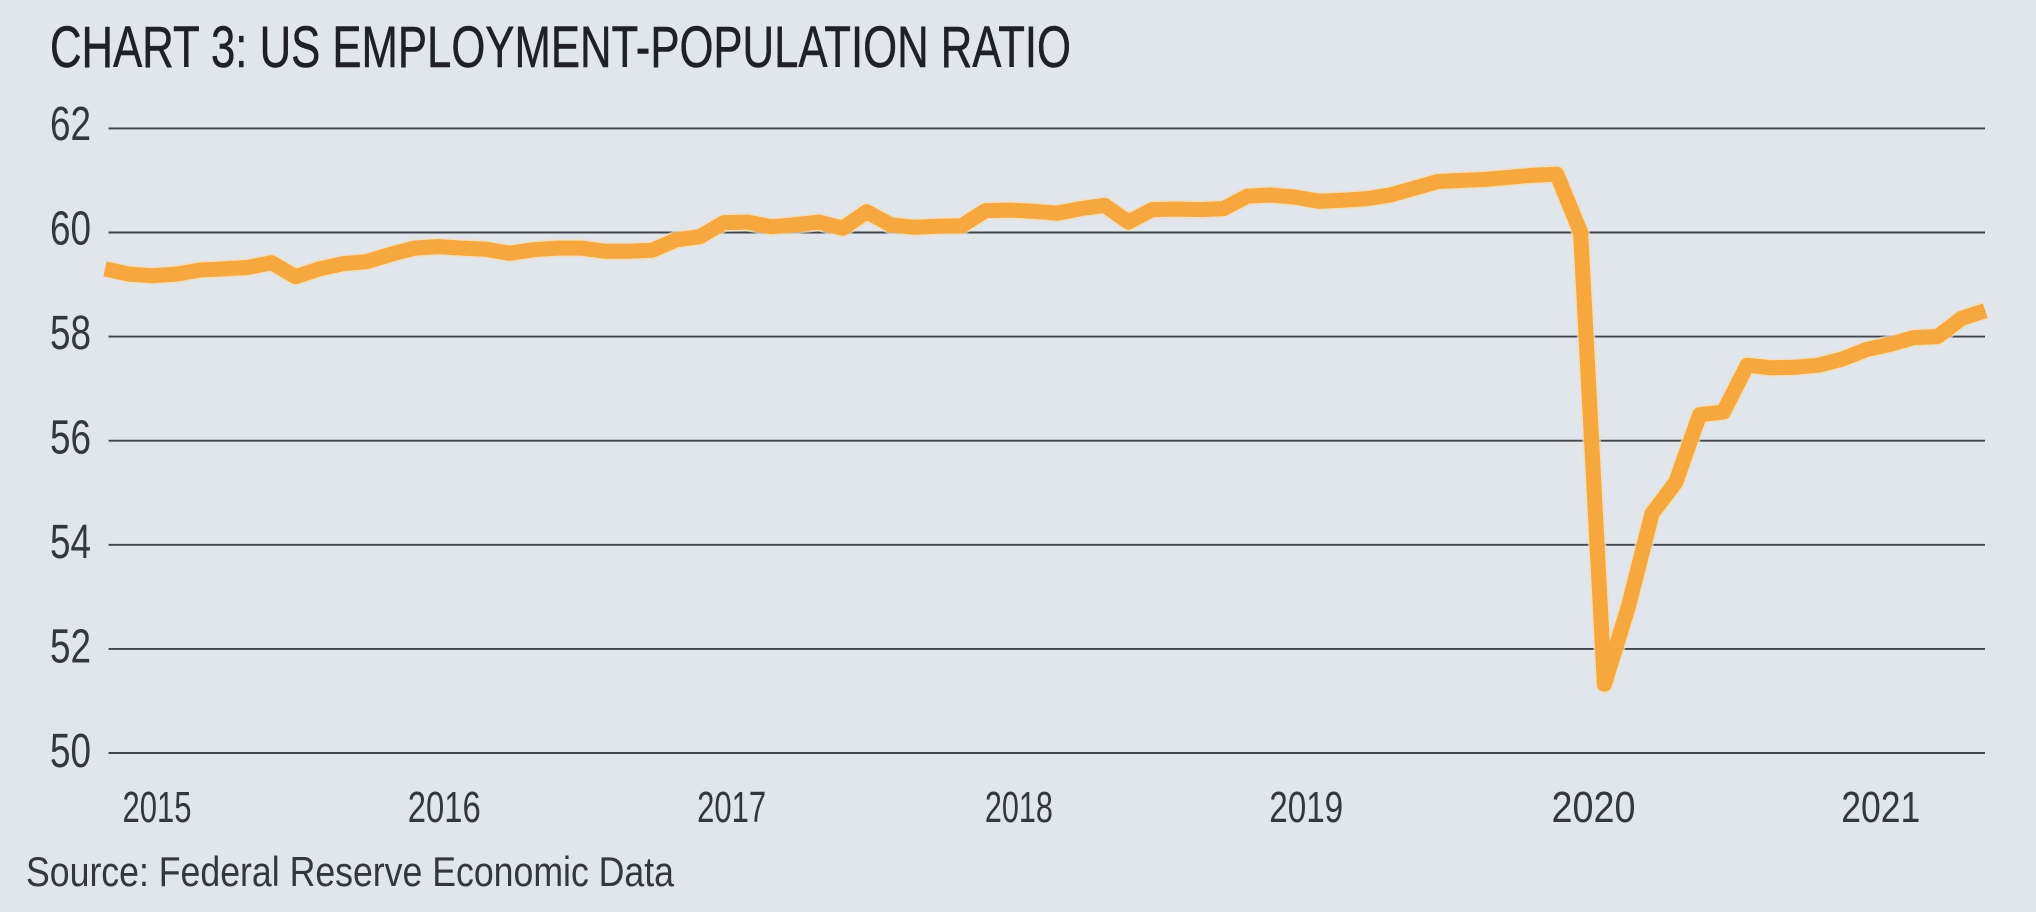  I want to click on svg-text: 2016, so click(444, 807).